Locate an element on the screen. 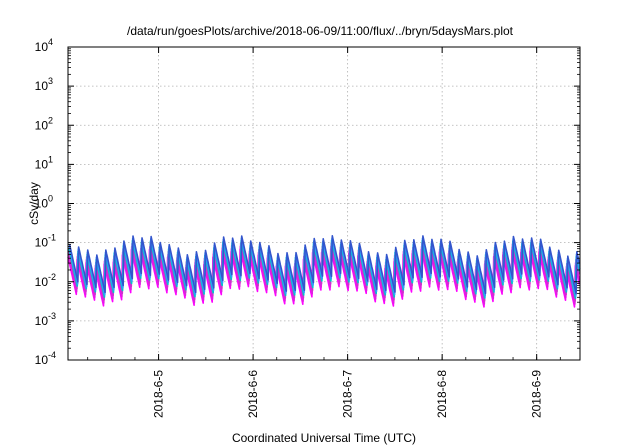  series-line is located at coordinates (324, 265).